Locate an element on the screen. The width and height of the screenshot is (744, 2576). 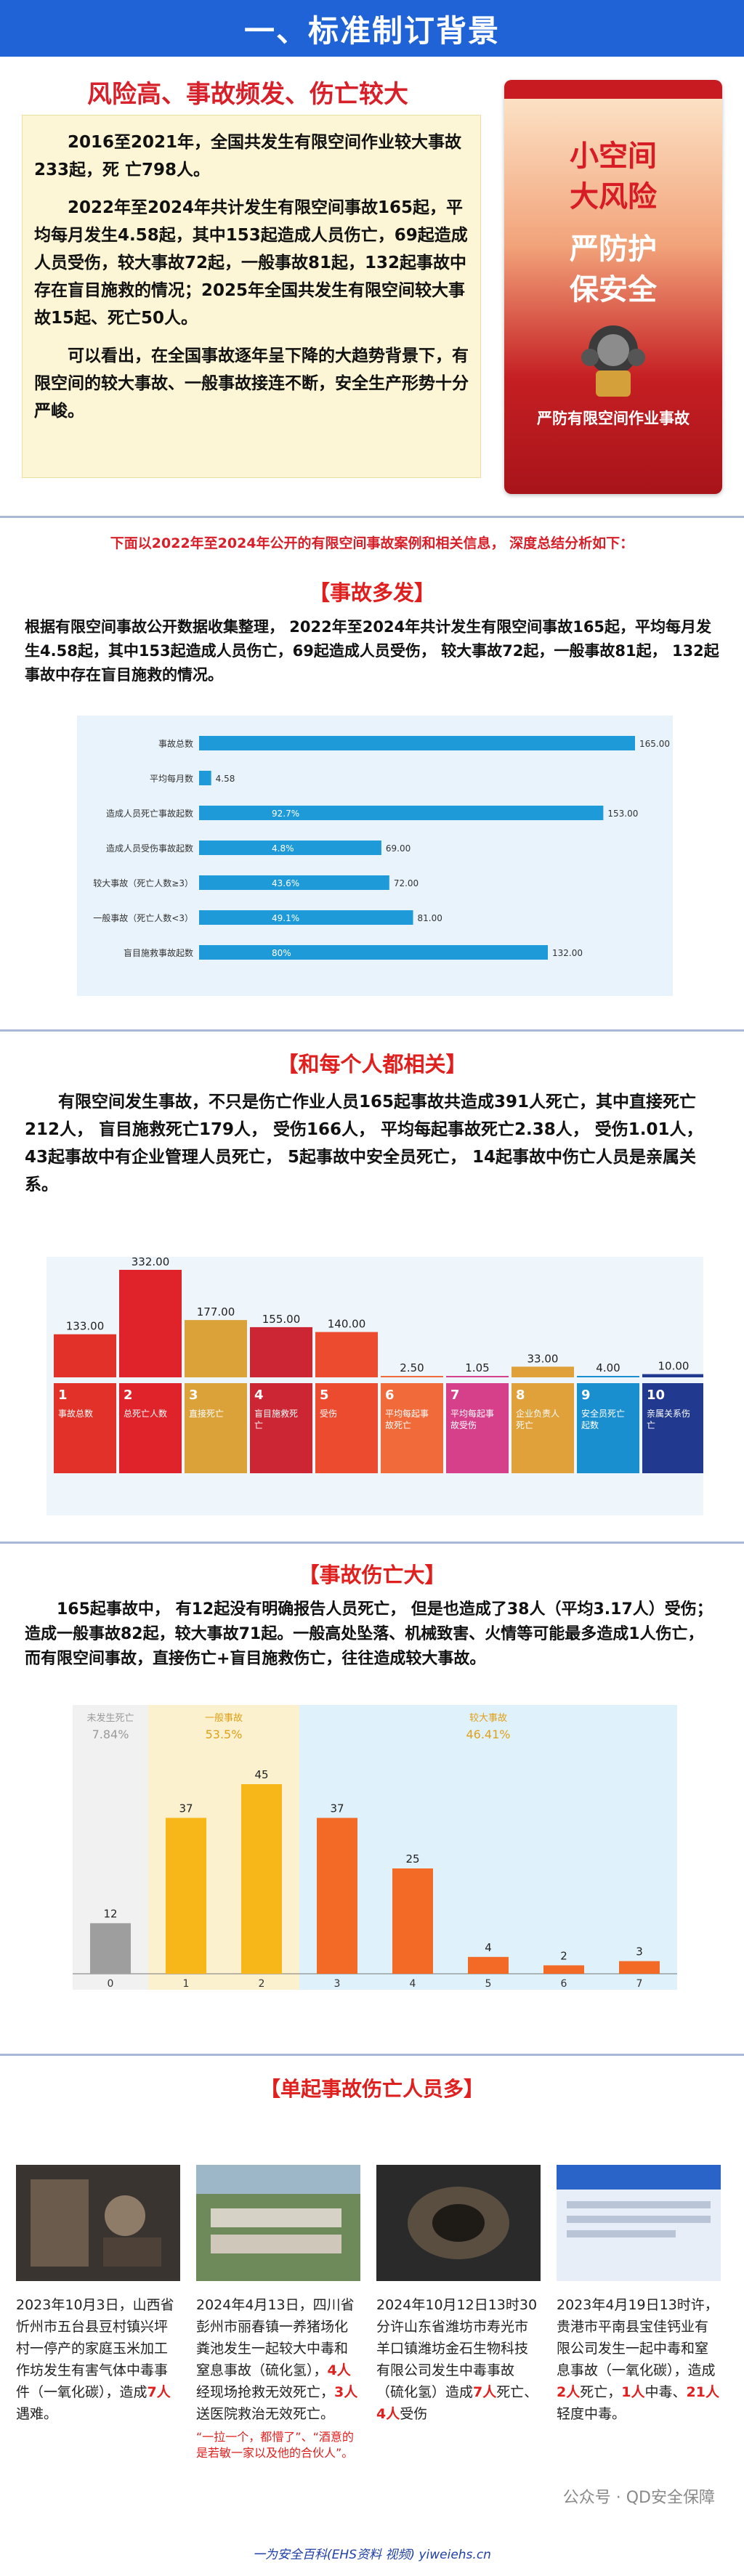
tick-label: 2 is located at coordinates (262, 1984).